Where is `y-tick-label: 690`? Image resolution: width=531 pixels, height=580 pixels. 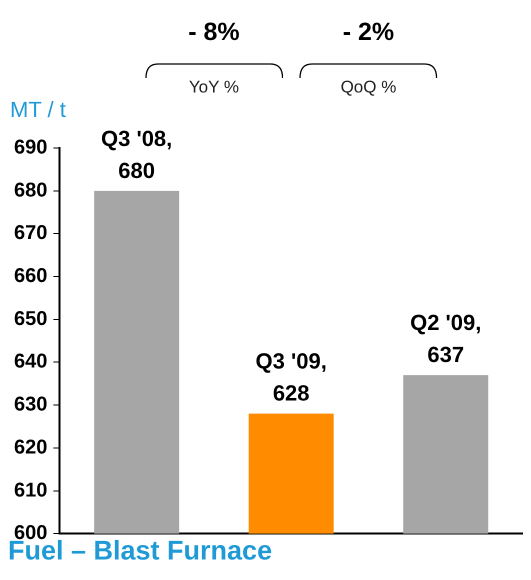 y-tick-label: 690 is located at coordinates (31, 147).